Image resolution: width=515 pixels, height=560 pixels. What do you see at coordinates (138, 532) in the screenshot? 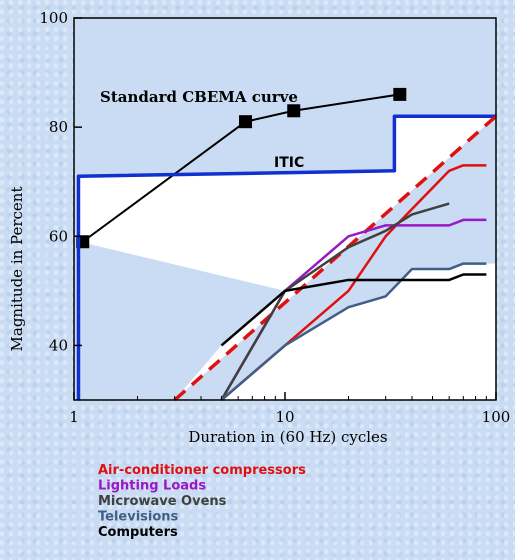
I see `legend-item-4: Computers` at bounding box center [138, 532].